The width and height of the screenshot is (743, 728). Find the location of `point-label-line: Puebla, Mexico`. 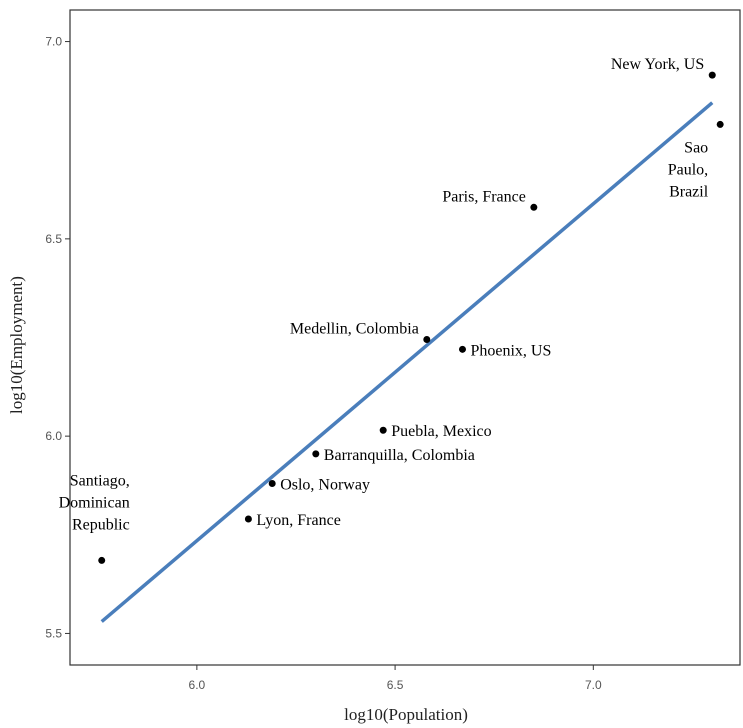

point-label-line: Puebla, Mexico is located at coordinates (441, 431).